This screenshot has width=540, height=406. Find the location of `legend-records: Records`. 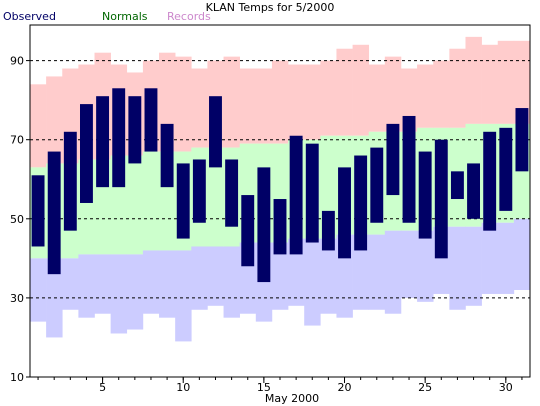

legend-records: Records is located at coordinates (189, 16).